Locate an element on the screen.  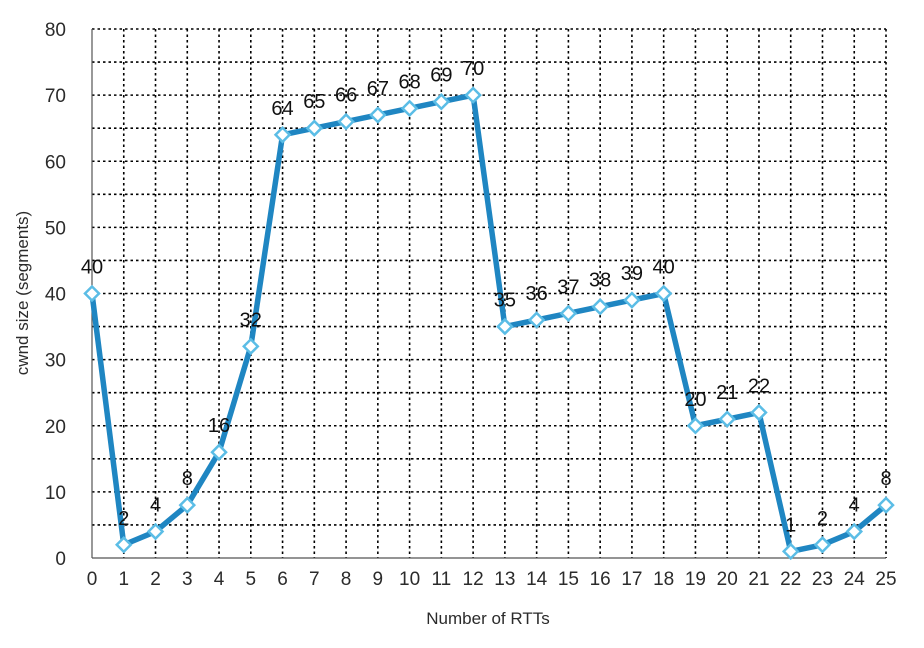
y-tick-label: 80 is located at coordinates (55, 30).